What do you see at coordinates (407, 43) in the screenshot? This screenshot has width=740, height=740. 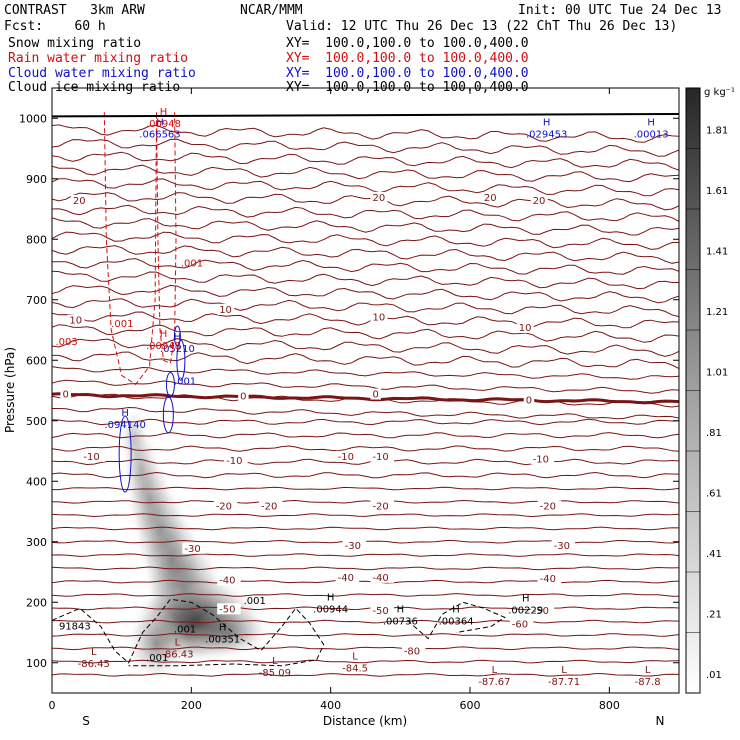 I see `field-snow-xy: XY= 100.0,100.0 to 100.0,400.0` at bounding box center [407, 43].